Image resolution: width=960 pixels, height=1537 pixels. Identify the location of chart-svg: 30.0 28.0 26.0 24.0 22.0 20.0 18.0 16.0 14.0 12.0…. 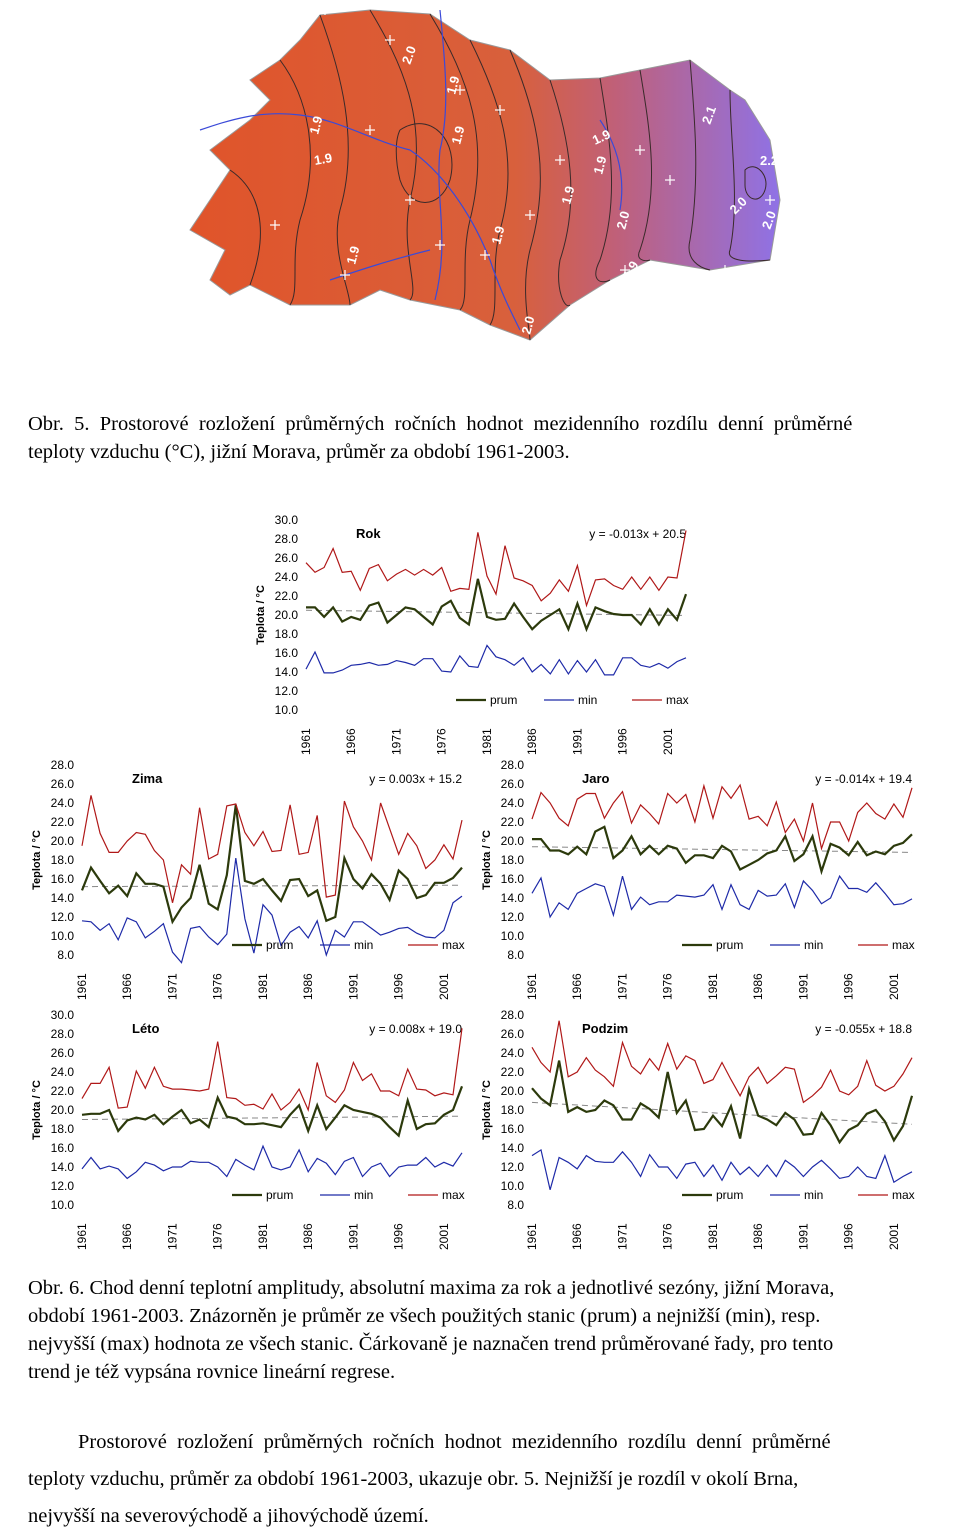
(472, 634).